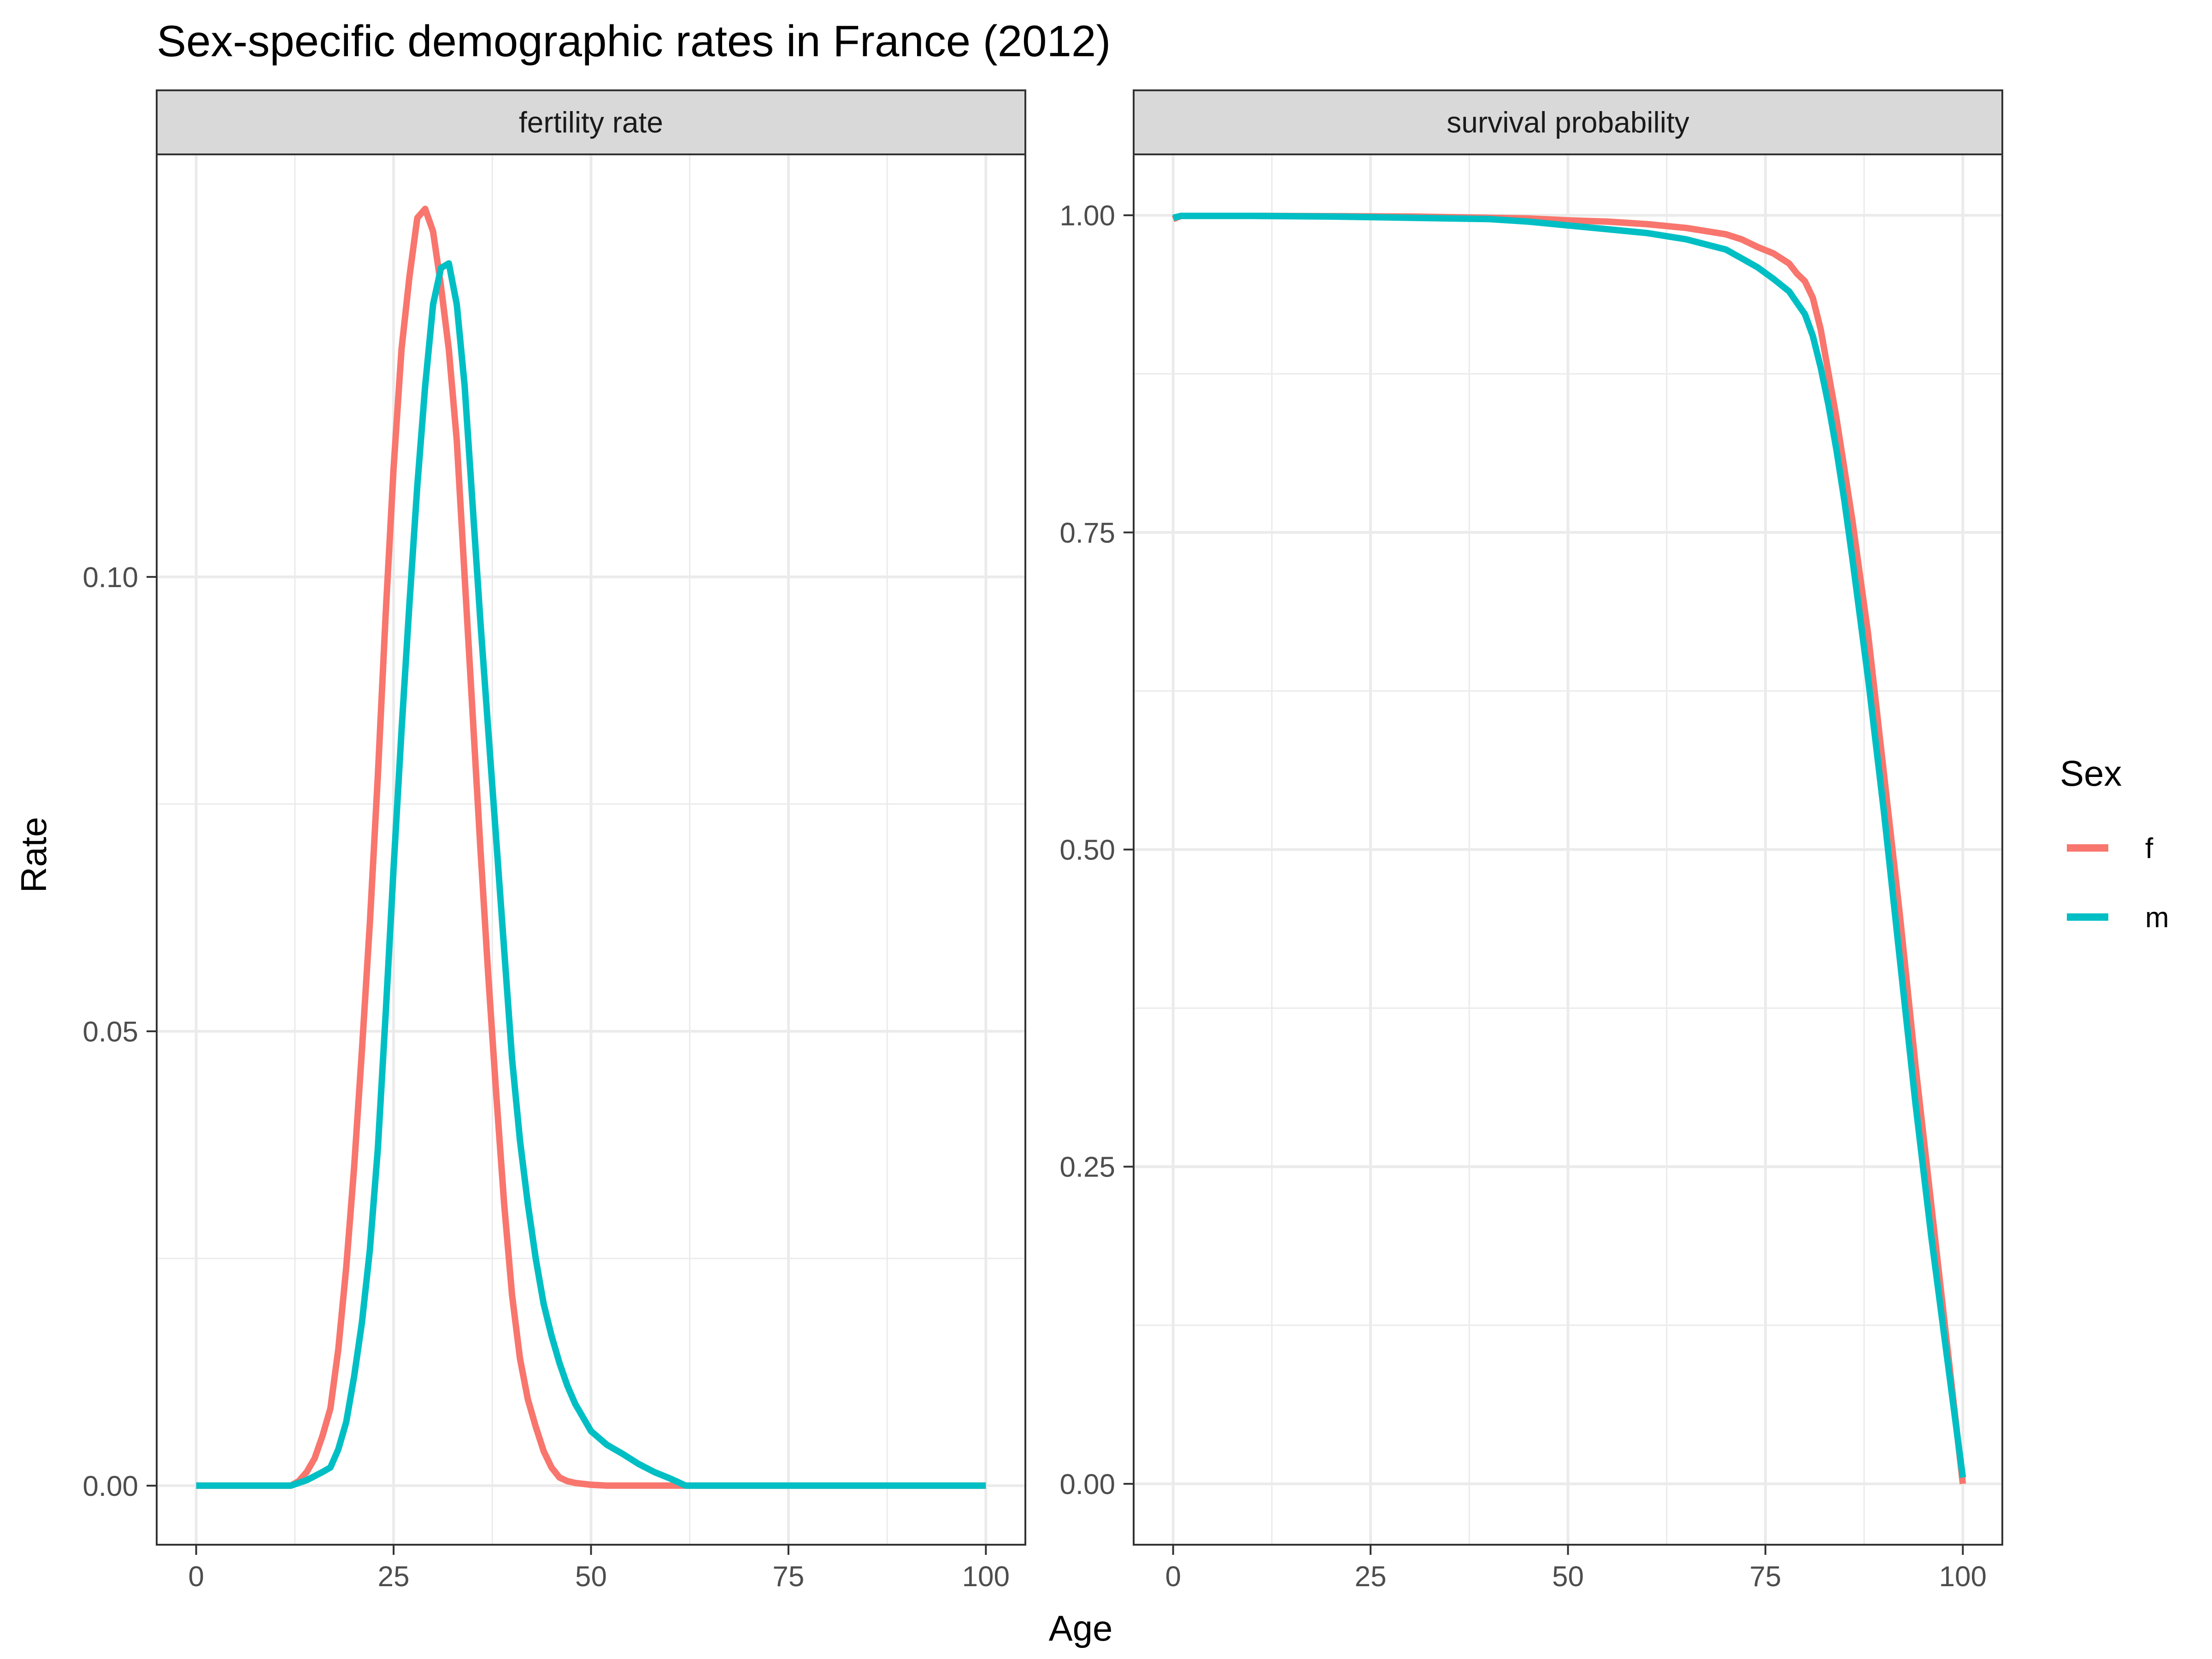 This screenshot has width=2212, height=1659. What do you see at coordinates (2149, 849) in the screenshot?
I see `legend-label-f: f` at bounding box center [2149, 849].